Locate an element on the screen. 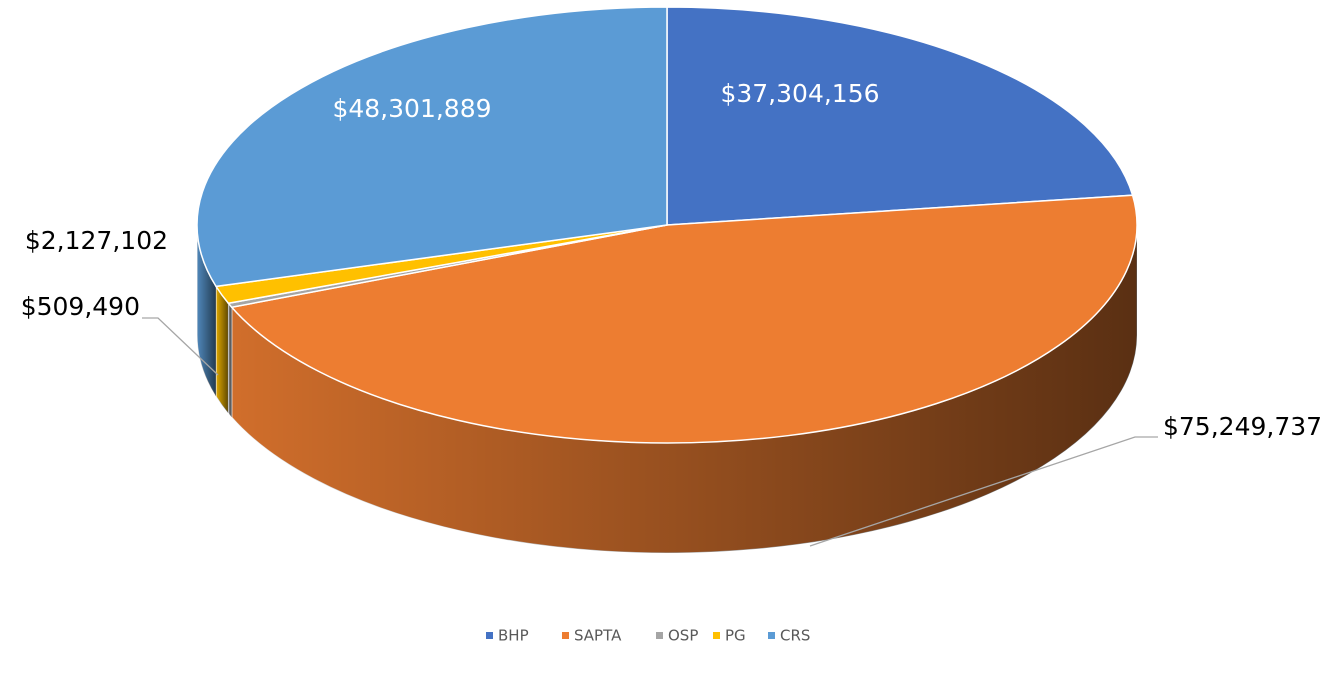 Image resolution: width=1331 pixels, height=677 pixels. data-label: $2,127,102 is located at coordinates (96, 240).